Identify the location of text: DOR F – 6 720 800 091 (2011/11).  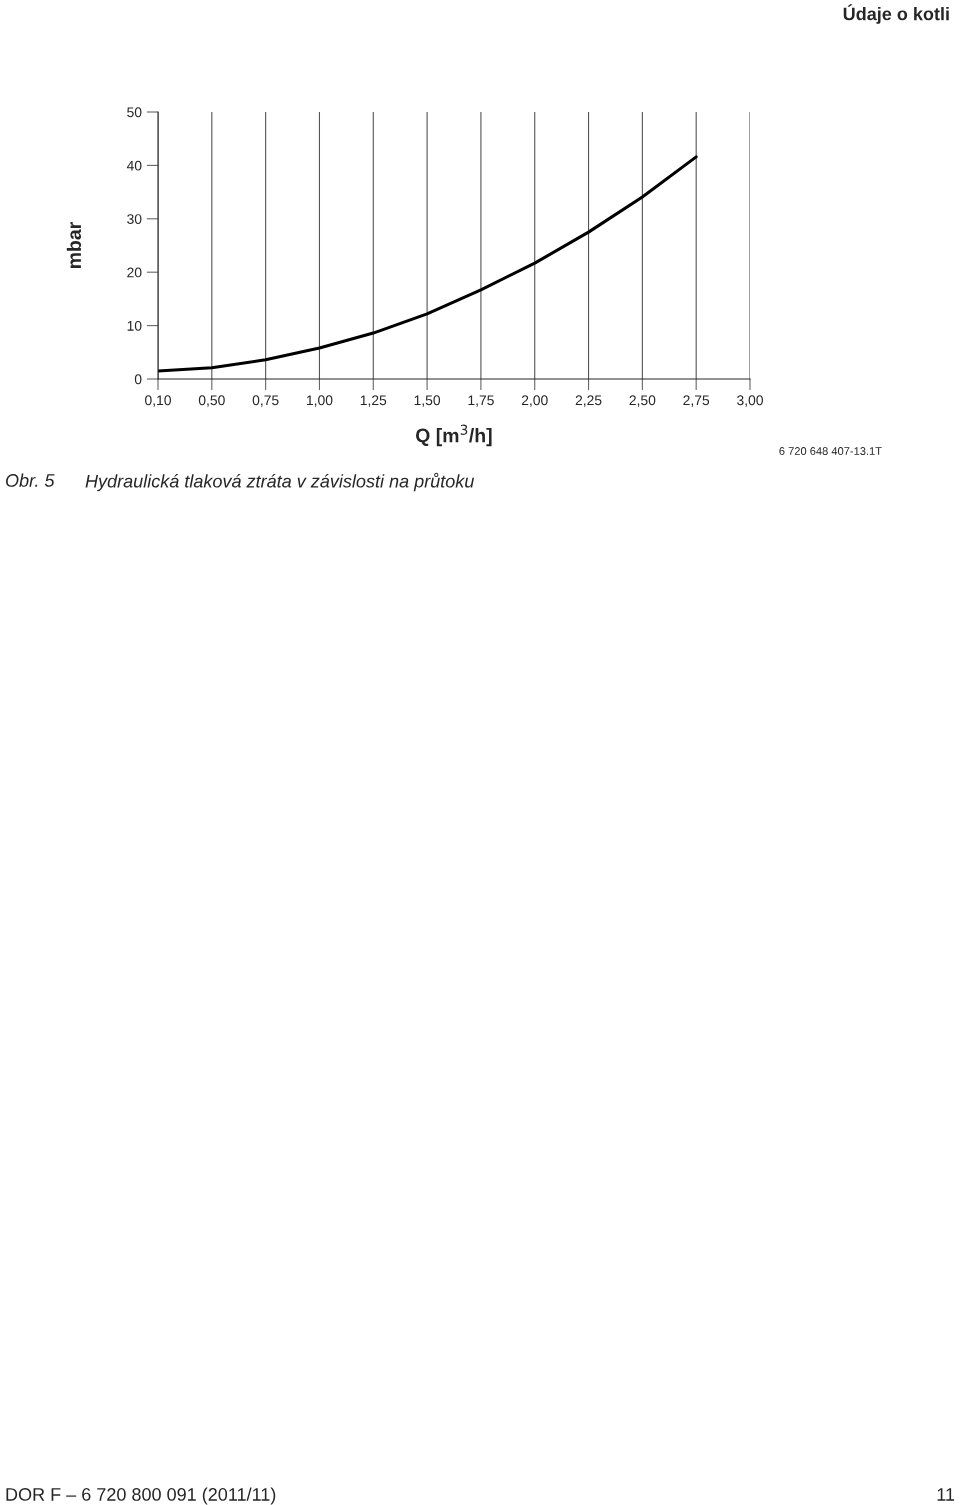
(141, 1496).